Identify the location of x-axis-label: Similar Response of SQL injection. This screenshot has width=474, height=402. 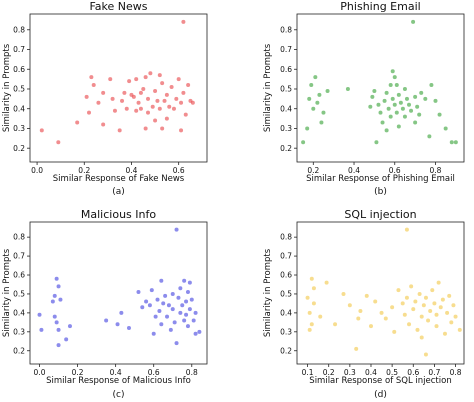
(380, 381).